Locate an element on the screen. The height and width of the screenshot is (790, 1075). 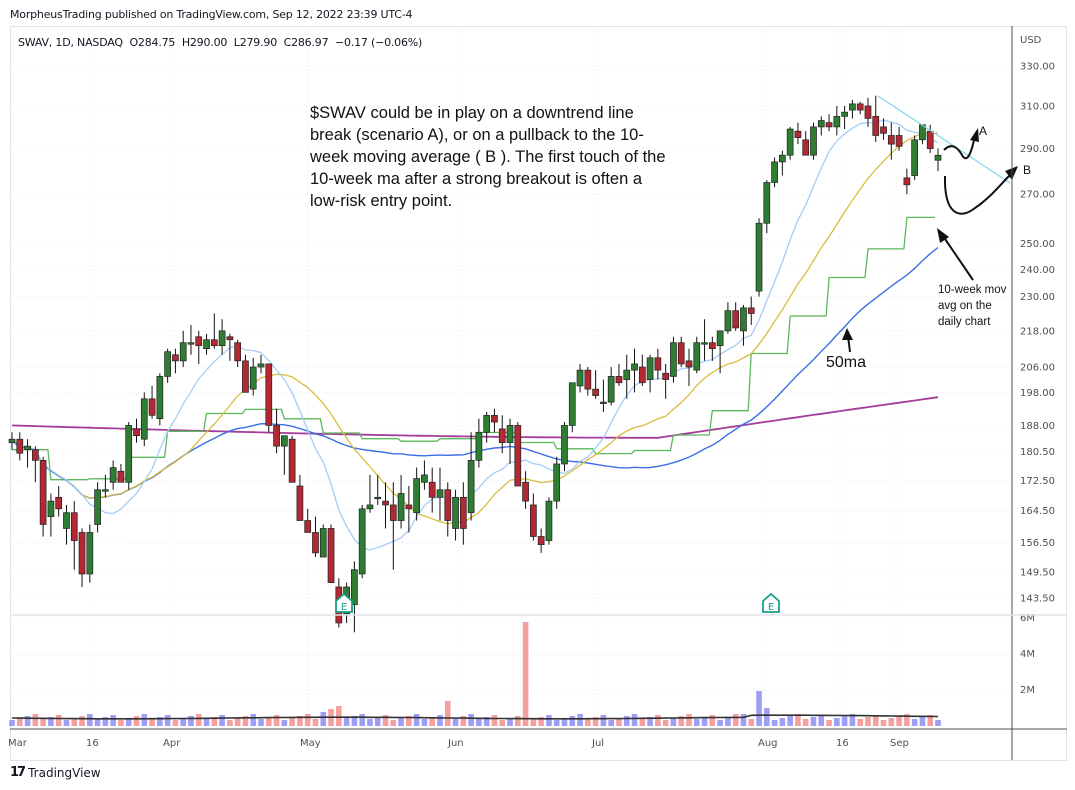
svg-text: 250.00 is located at coordinates (1037, 244).